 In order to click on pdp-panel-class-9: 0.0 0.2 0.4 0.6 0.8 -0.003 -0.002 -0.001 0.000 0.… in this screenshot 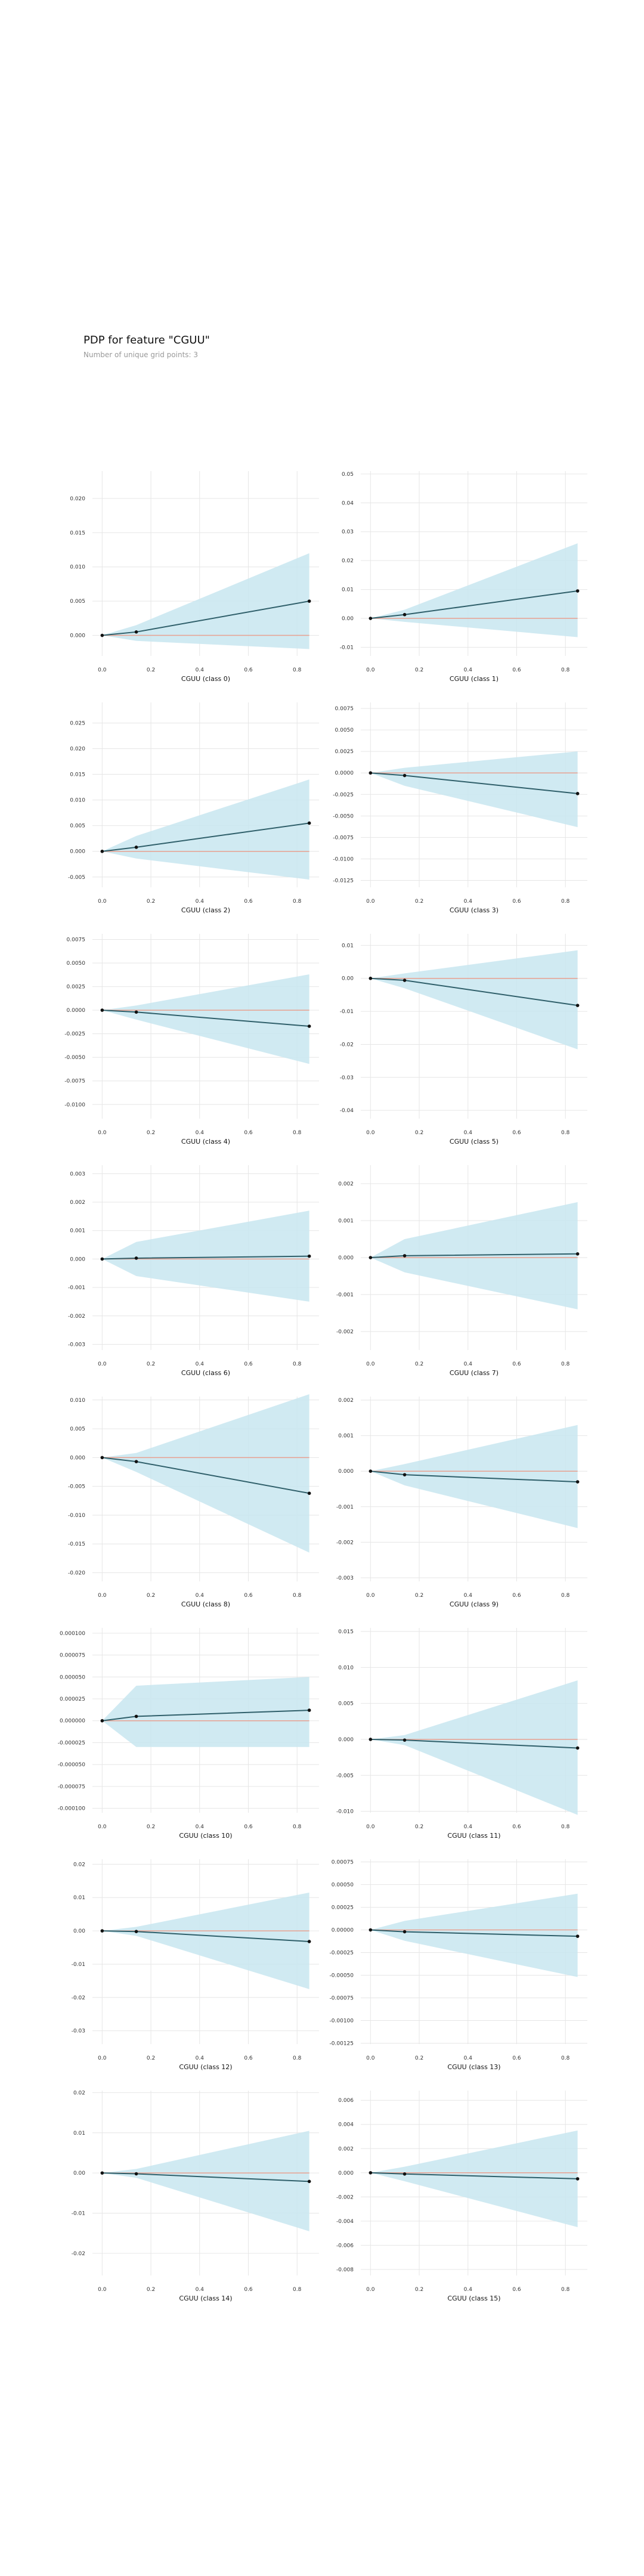, I will do `click(462, 1503)`.